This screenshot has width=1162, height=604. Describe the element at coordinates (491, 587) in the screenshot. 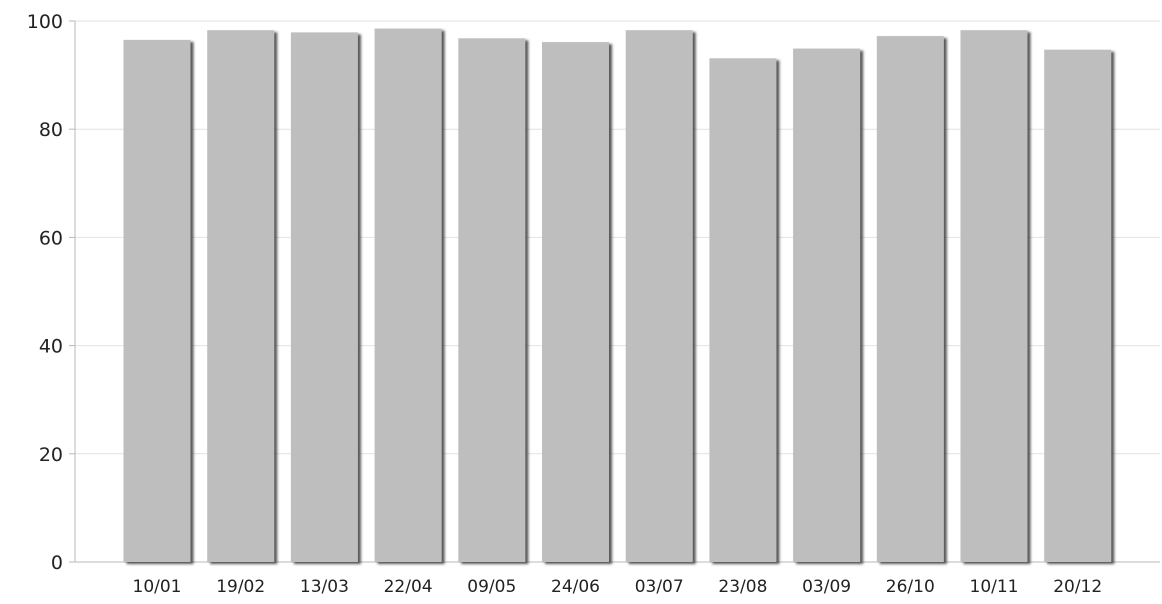

I see `x-tick-label: 09/05` at that location.